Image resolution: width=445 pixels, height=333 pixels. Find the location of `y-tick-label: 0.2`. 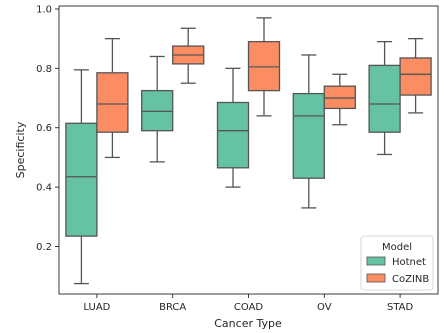

y-tick-label: 0.2 is located at coordinates (44, 247).